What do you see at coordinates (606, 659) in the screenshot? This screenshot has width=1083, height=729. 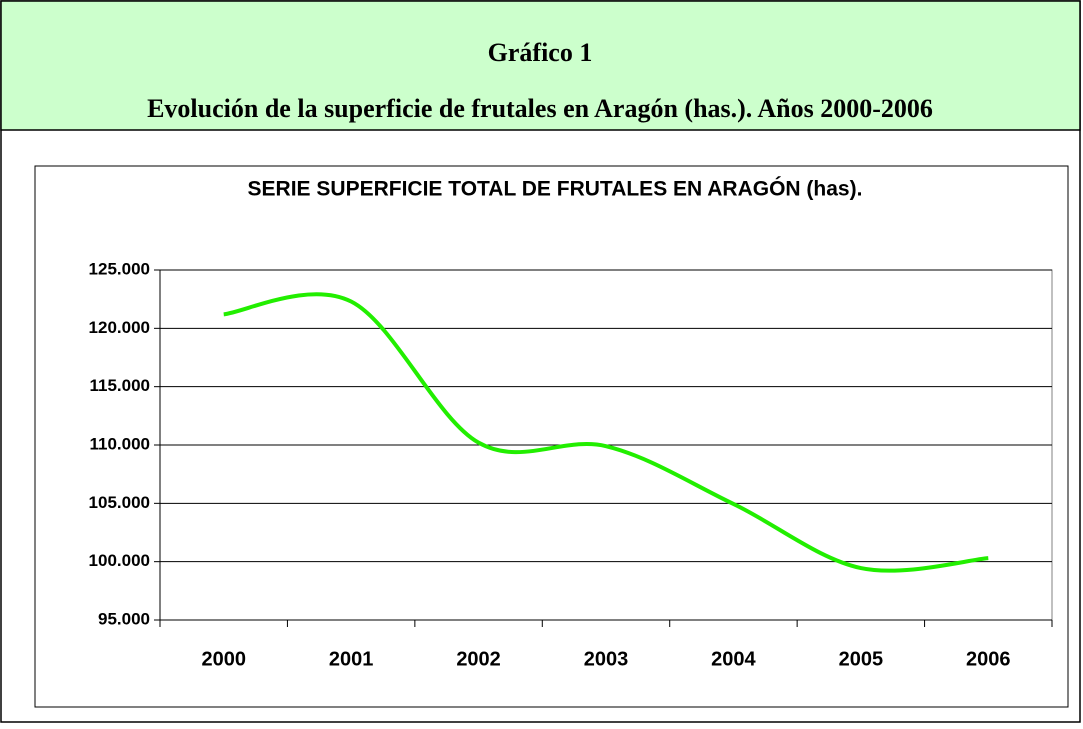 I see `x-tick-label: 2003` at bounding box center [606, 659].